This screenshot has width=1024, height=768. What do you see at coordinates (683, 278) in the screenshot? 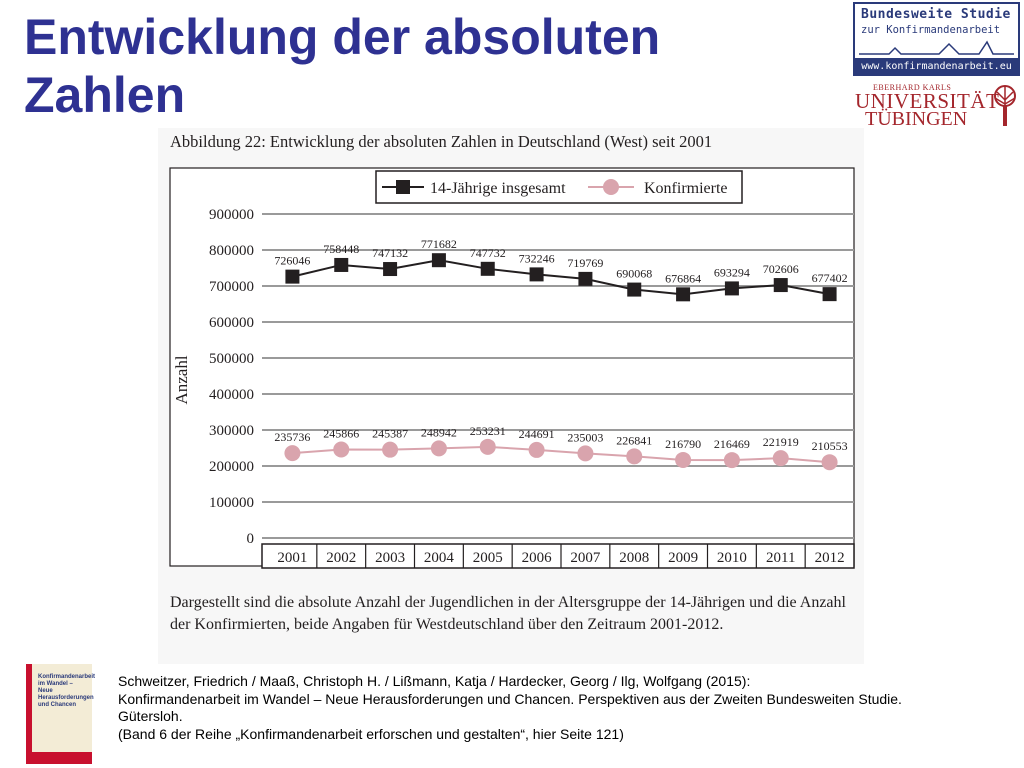
I see `data-label: 676864` at bounding box center [683, 278].